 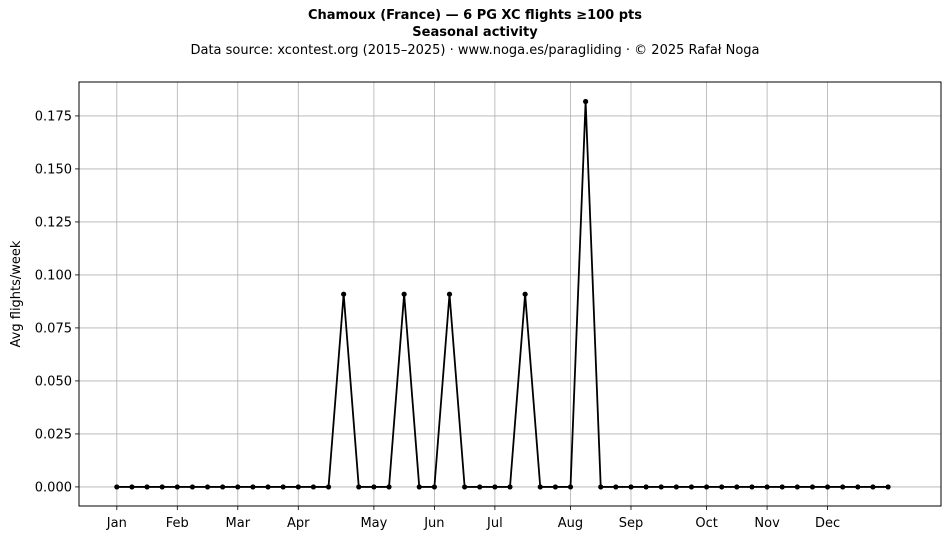 I want to click on x-tick-label: Jul, so click(x=494, y=523).